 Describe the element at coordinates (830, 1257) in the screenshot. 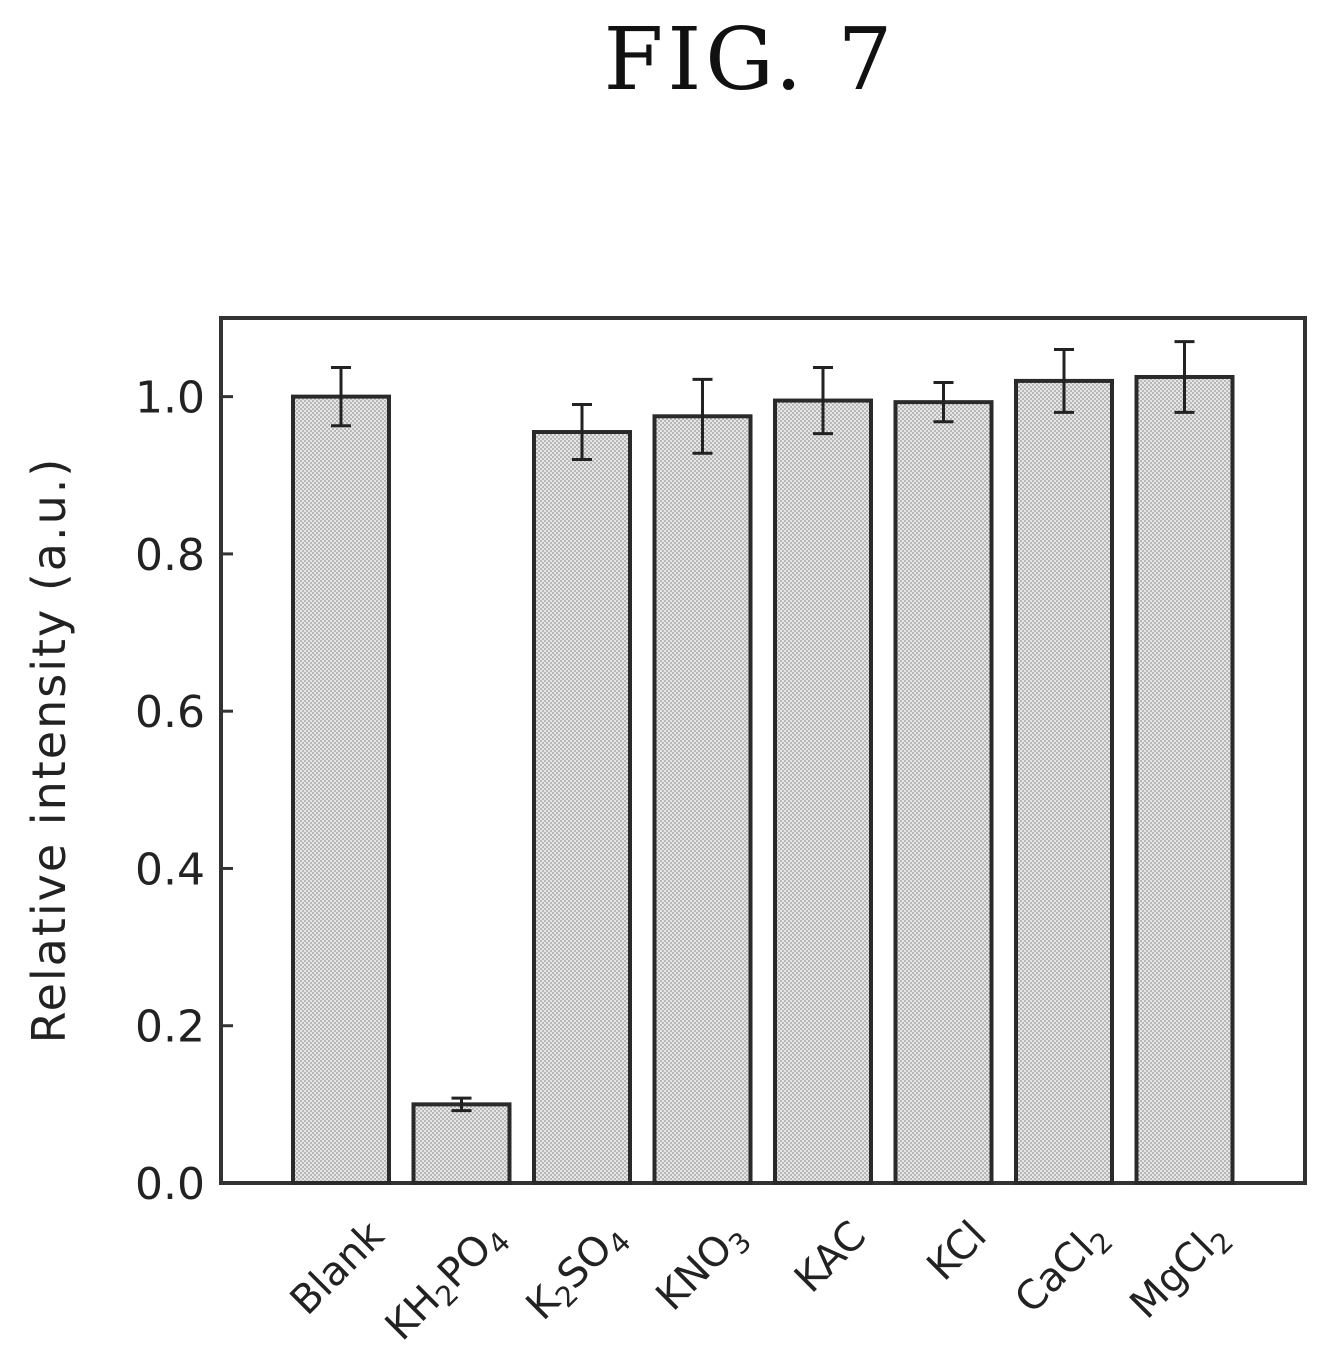

I see `x-category-label: KAC` at that location.